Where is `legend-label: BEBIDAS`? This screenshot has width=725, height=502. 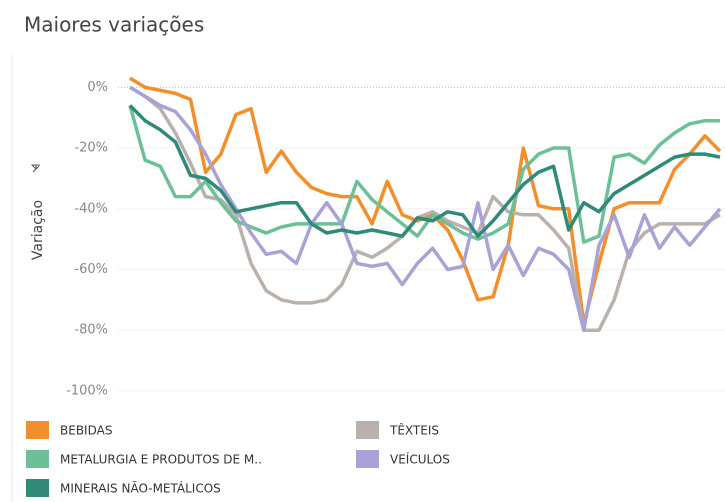
legend-label: BEBIDAS is located at coordinates (86, 431).